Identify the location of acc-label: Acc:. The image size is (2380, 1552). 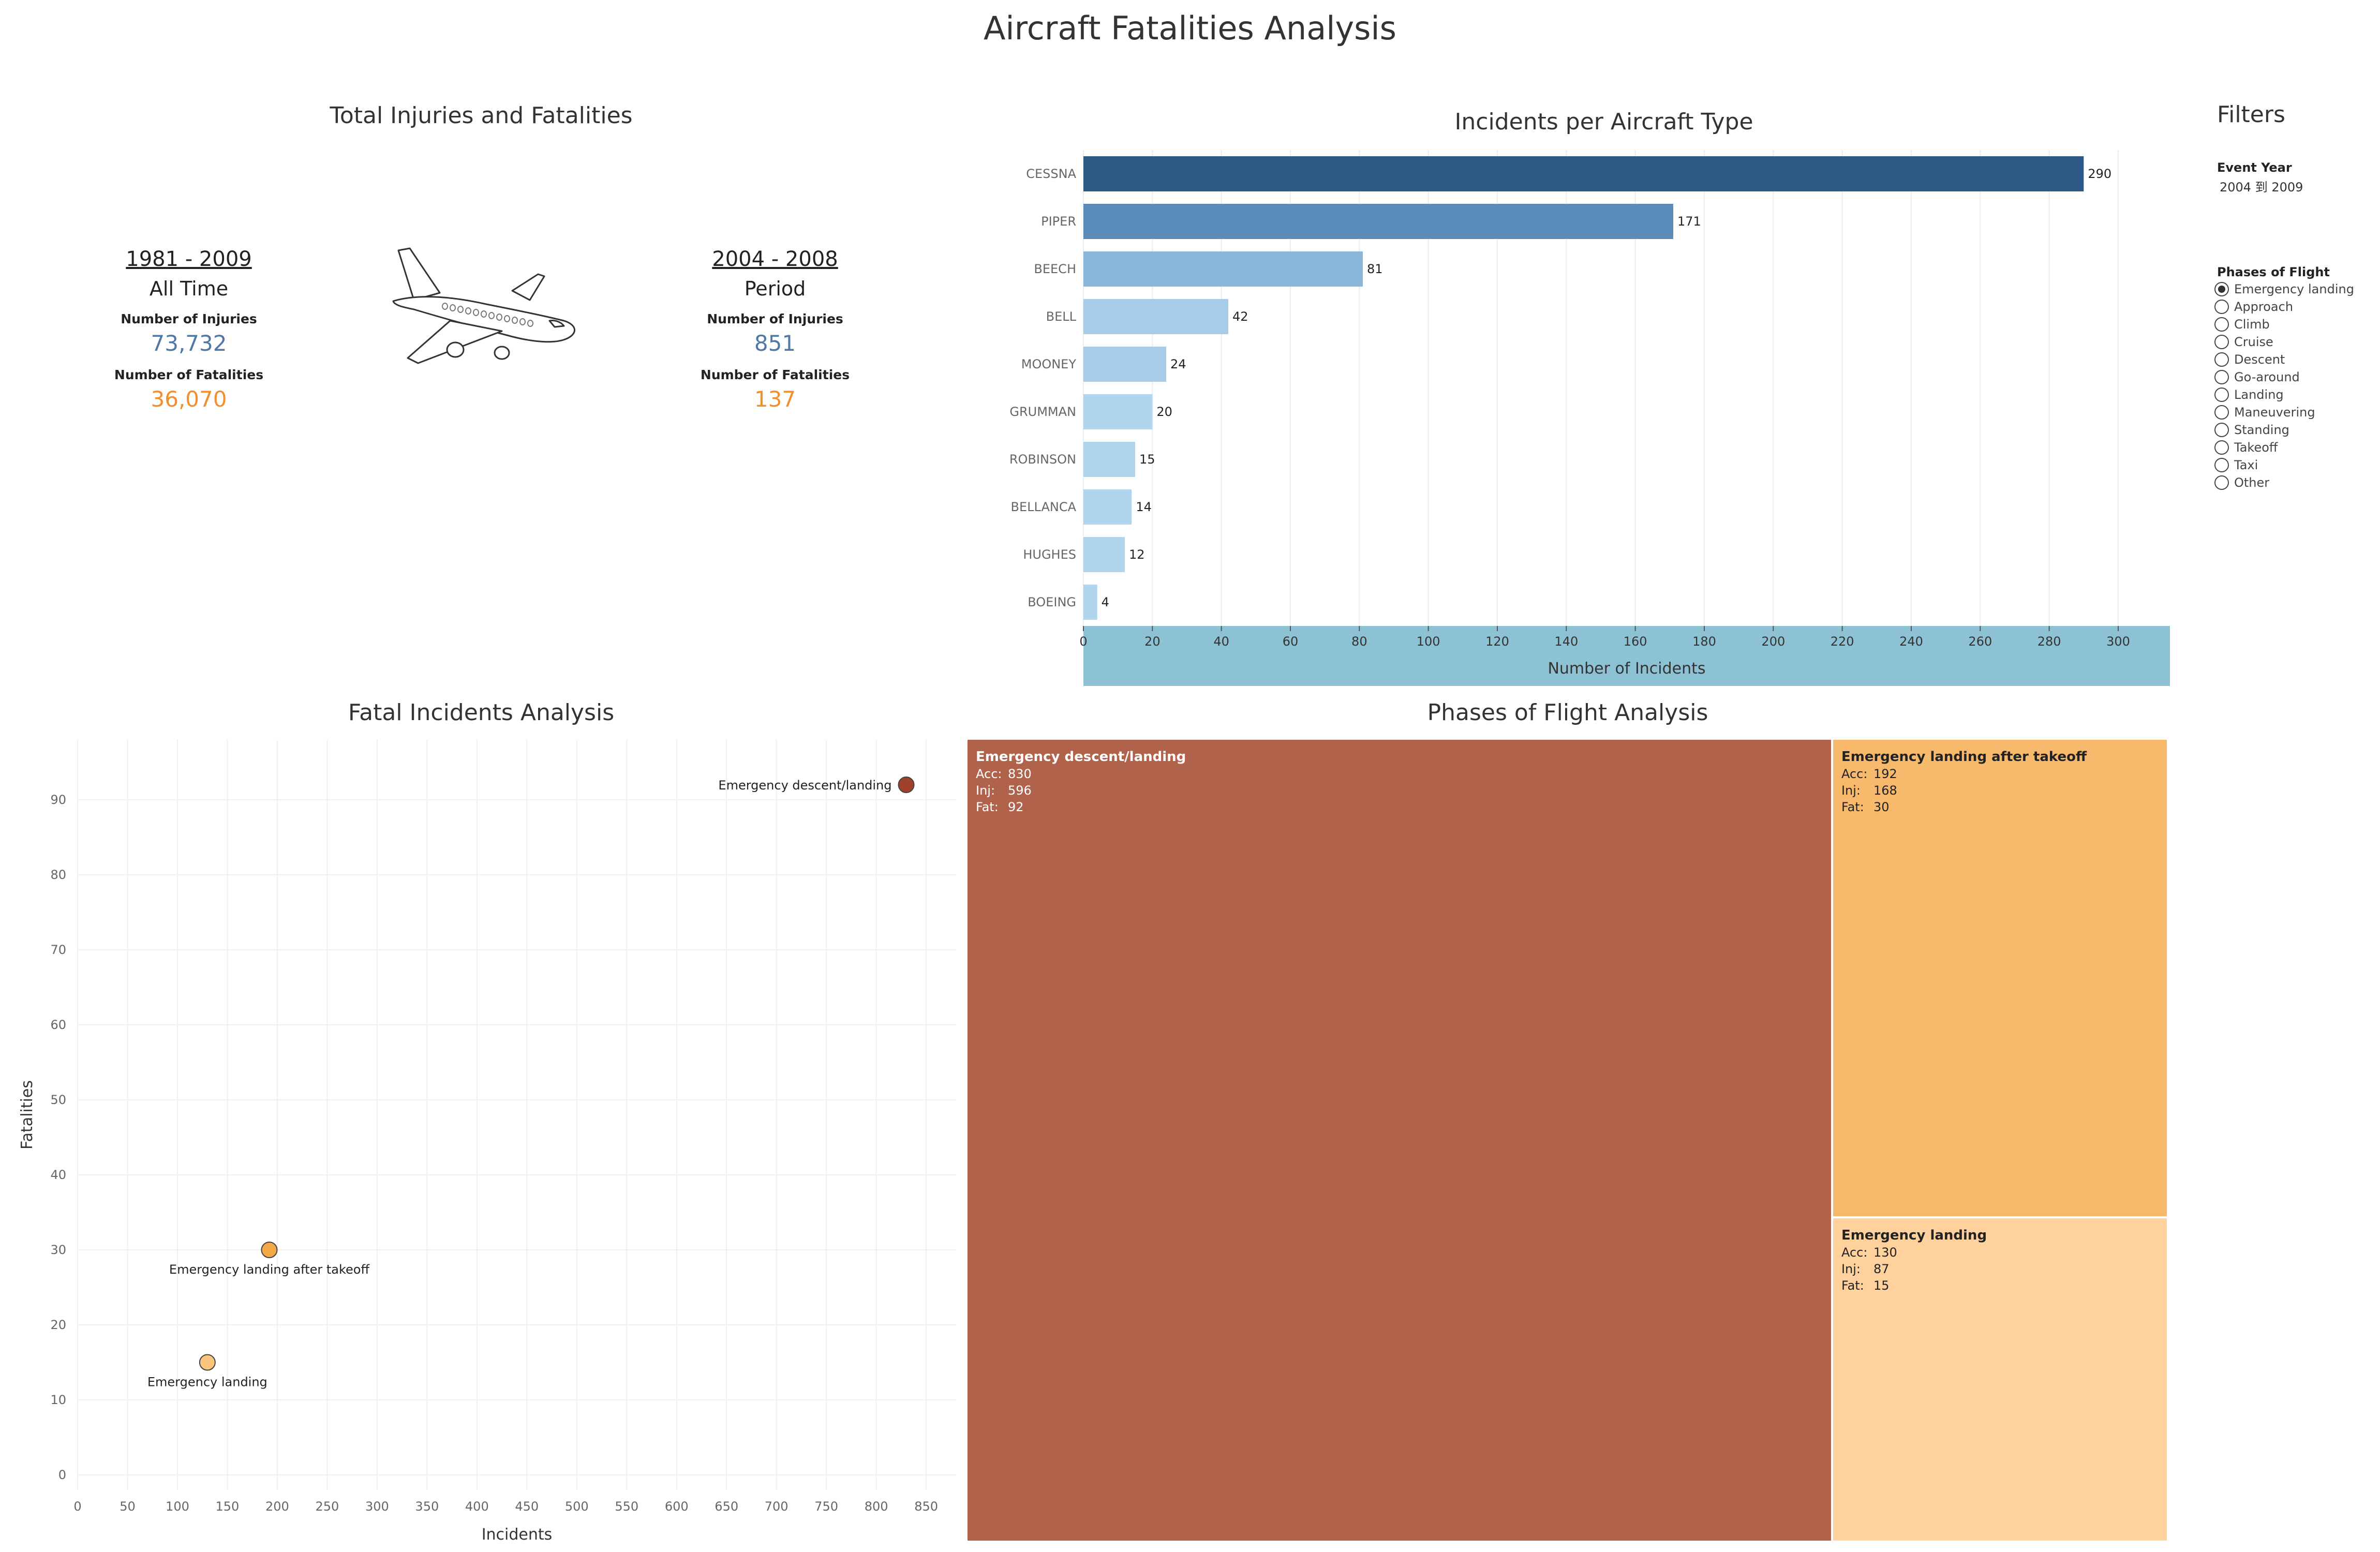
(1854, 774).